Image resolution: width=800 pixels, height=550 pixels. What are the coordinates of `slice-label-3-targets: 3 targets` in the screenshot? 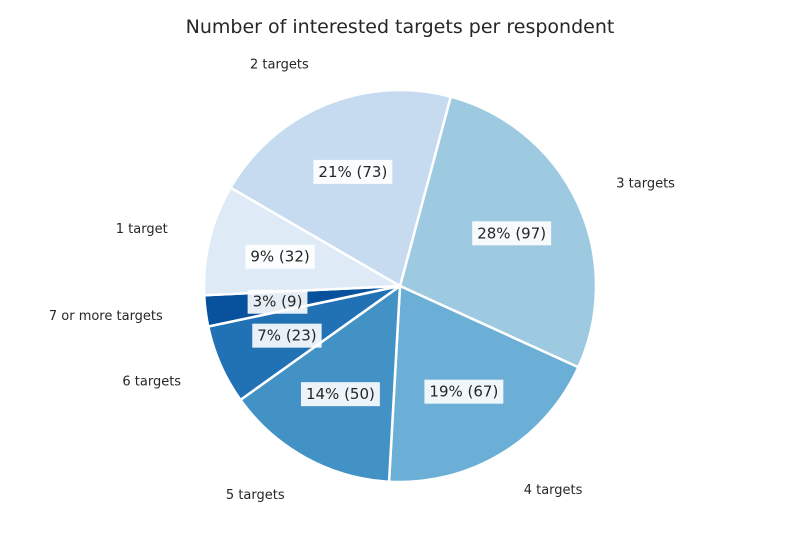 It's located at (645, 183).